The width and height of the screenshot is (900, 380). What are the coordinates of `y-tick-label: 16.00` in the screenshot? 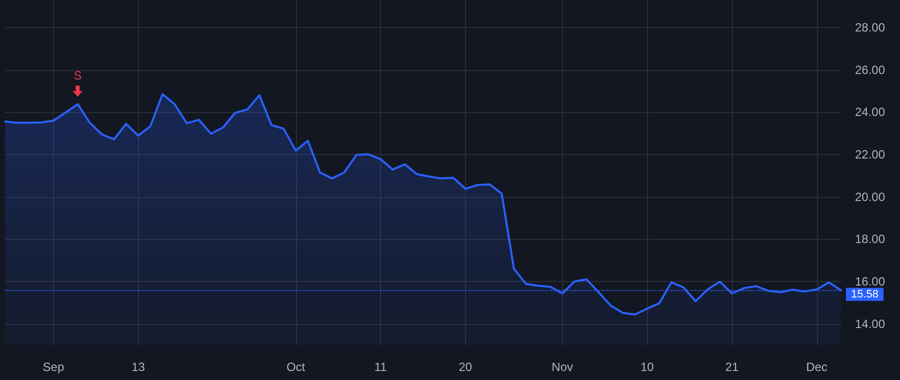 It's located at (870, 281).